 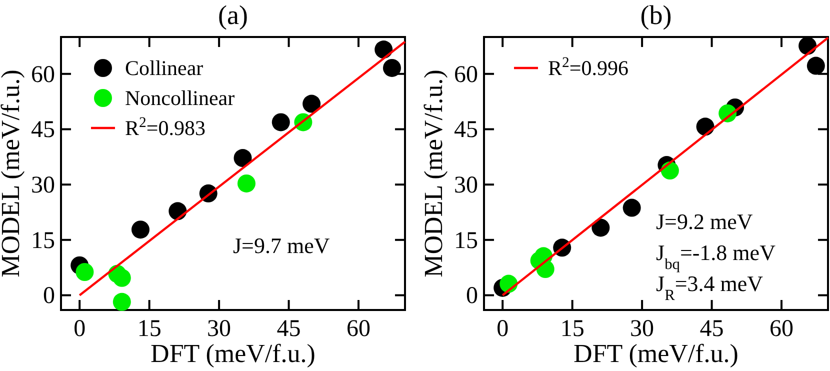 I want to click on annotation: J$_{bq}$=-1.8 meV, so click(x=716, y=256).